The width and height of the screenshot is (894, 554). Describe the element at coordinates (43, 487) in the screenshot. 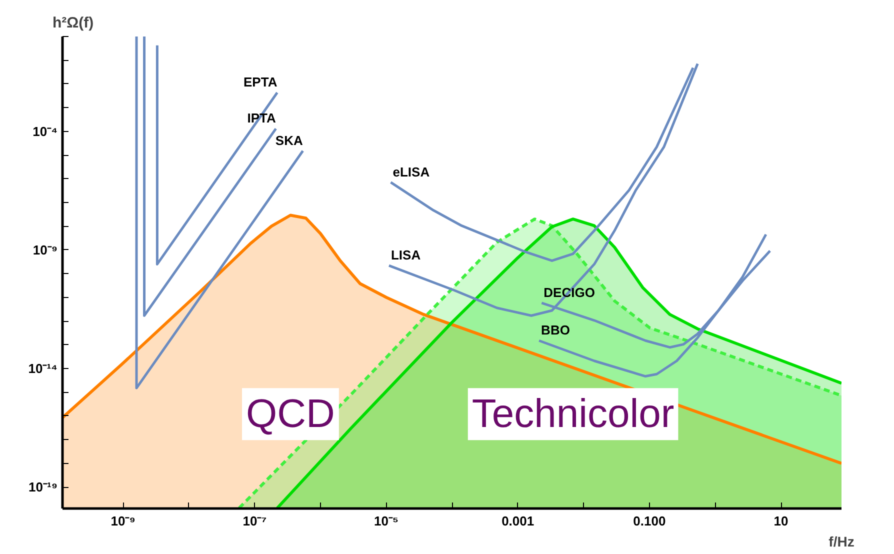

I see `y-tick-label: 10⁻¹⁹` at that location.